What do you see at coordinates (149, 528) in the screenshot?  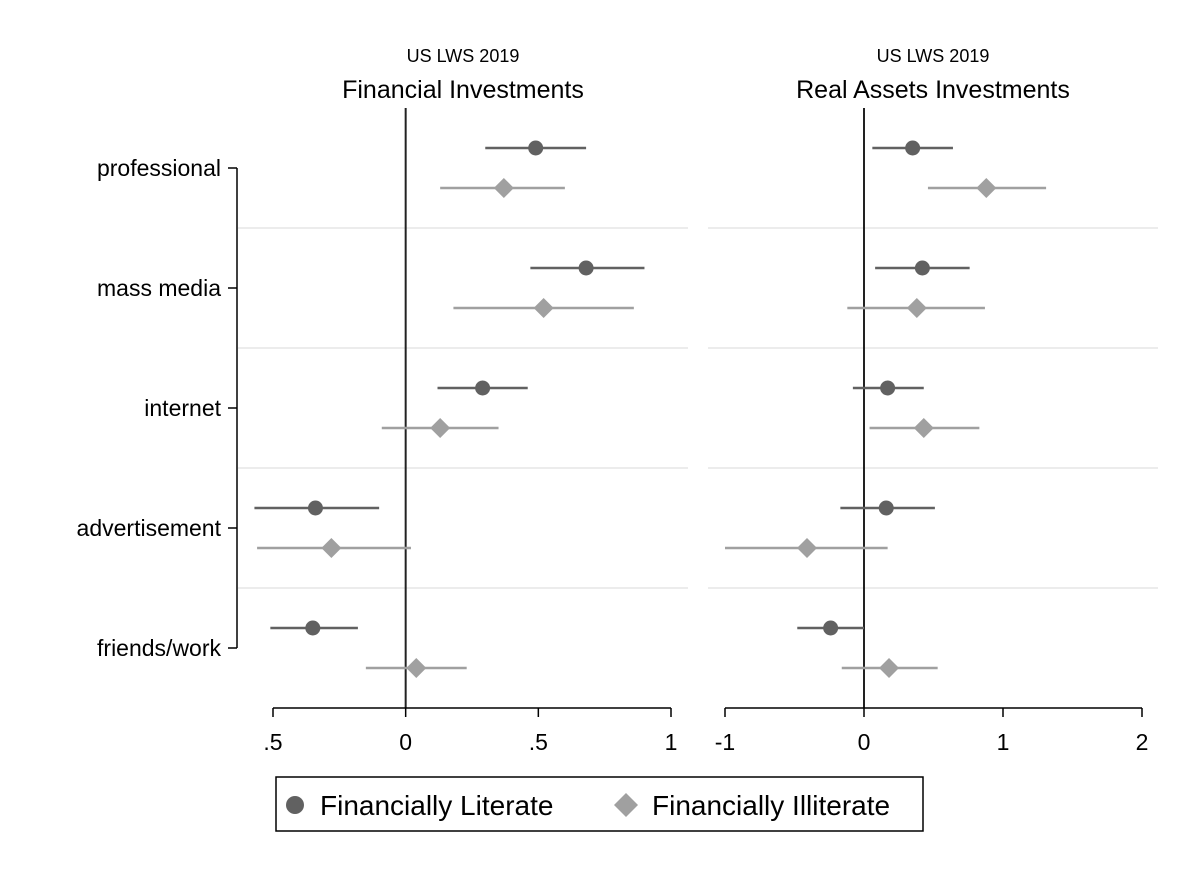 I see `y-tick-label: advertisement` at bounding box center [149, 528].